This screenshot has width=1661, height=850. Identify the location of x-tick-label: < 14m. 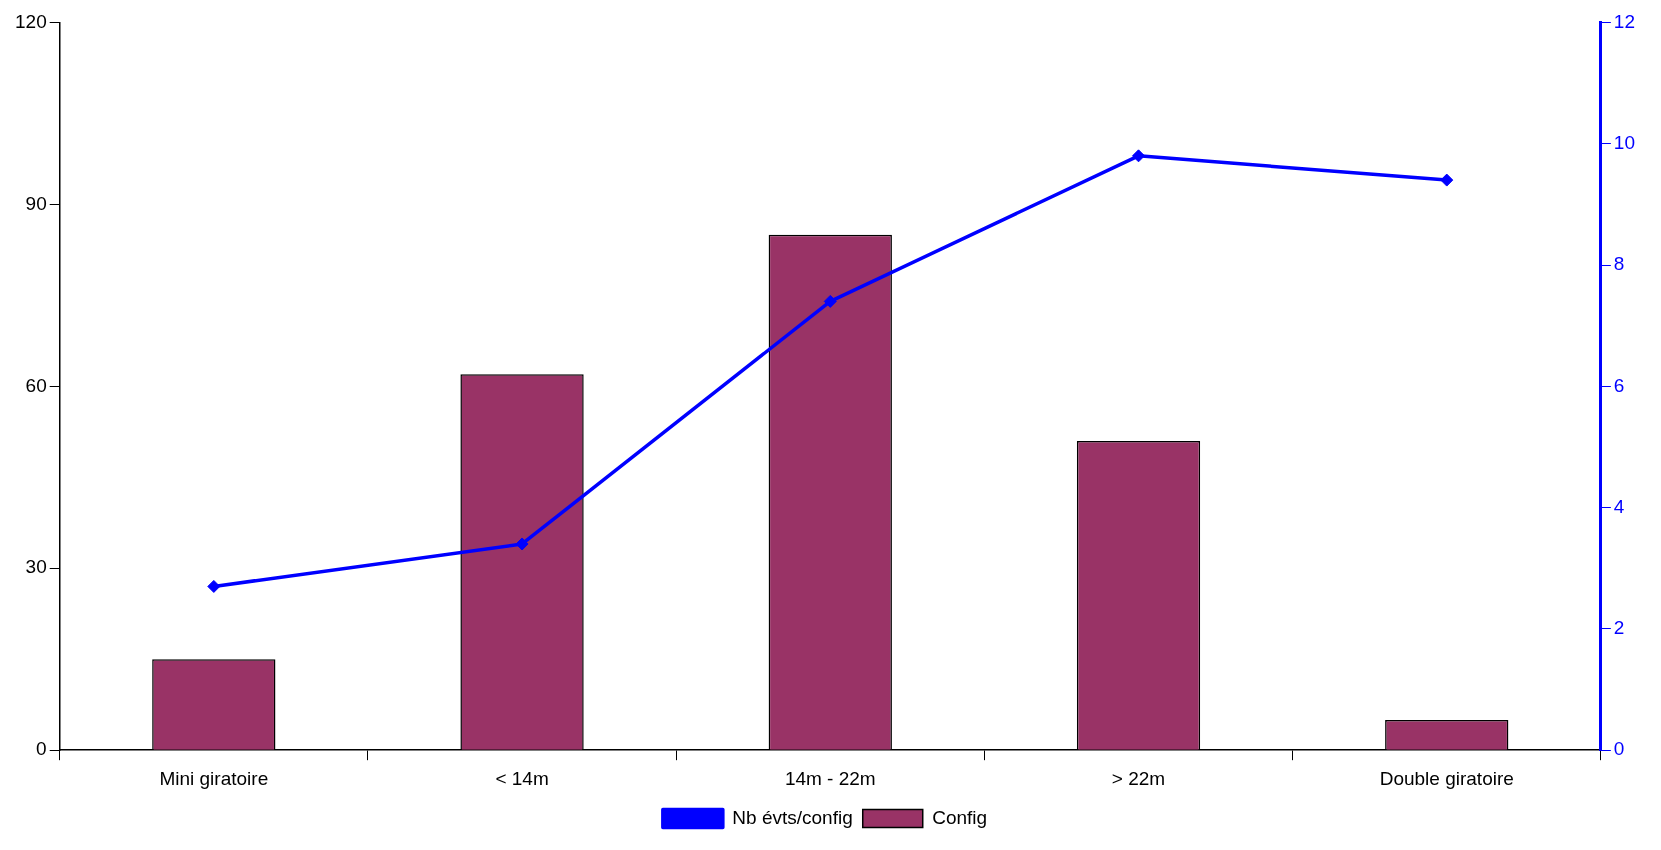
(522, 778).